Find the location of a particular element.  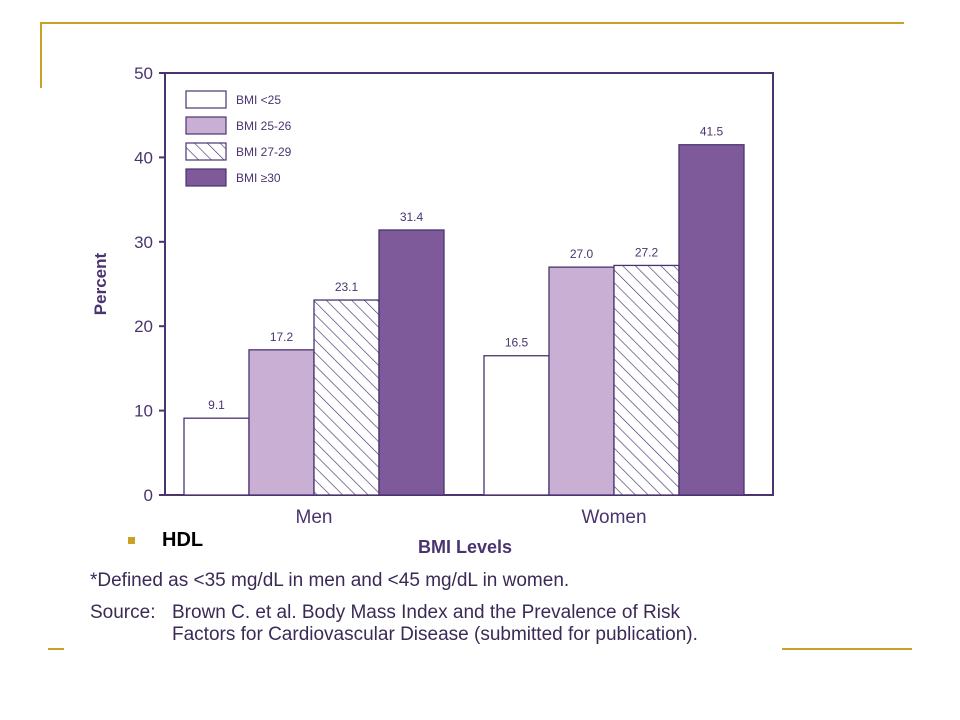

data-label: 9.1 is located at coordinates (216, 405).